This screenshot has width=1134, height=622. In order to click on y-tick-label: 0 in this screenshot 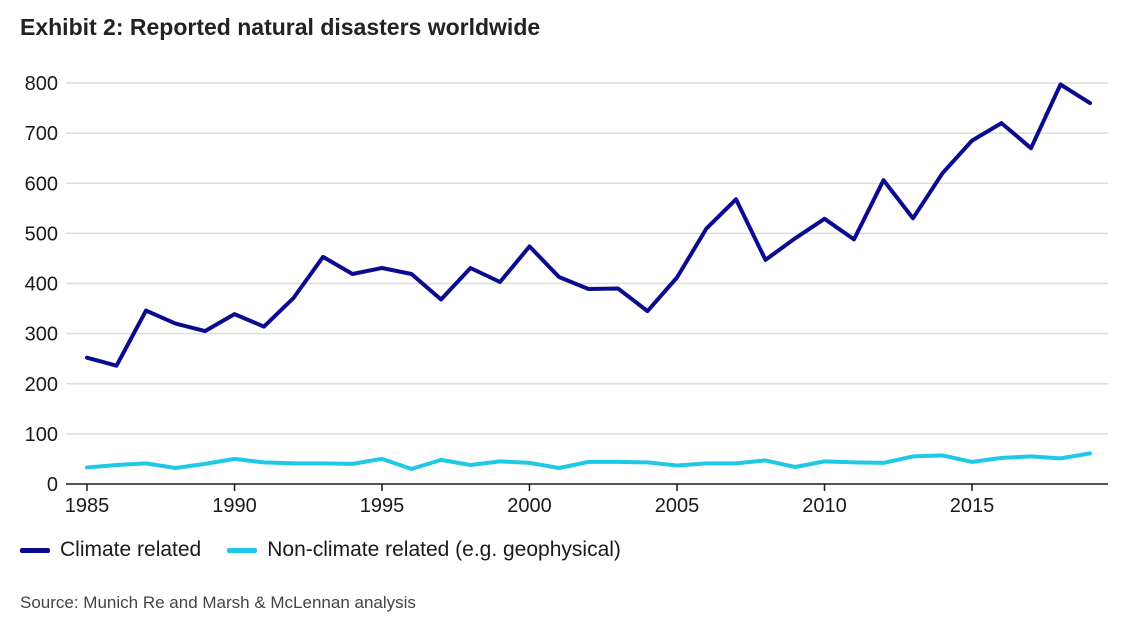, I will do `click(52, 485)`.